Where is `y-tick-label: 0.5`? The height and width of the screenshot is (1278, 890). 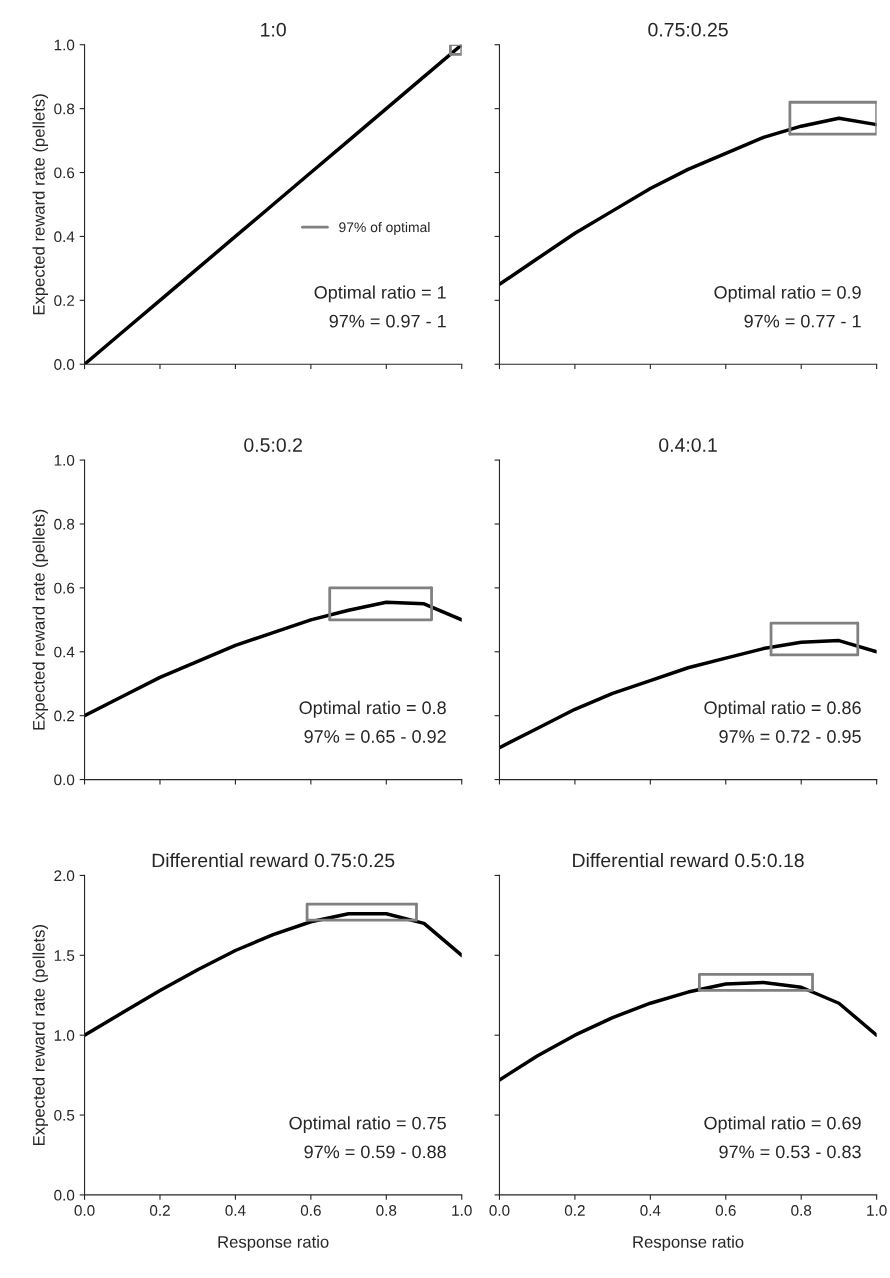
y-tick-label: 0.5 is located at coordinates (64, 1115).